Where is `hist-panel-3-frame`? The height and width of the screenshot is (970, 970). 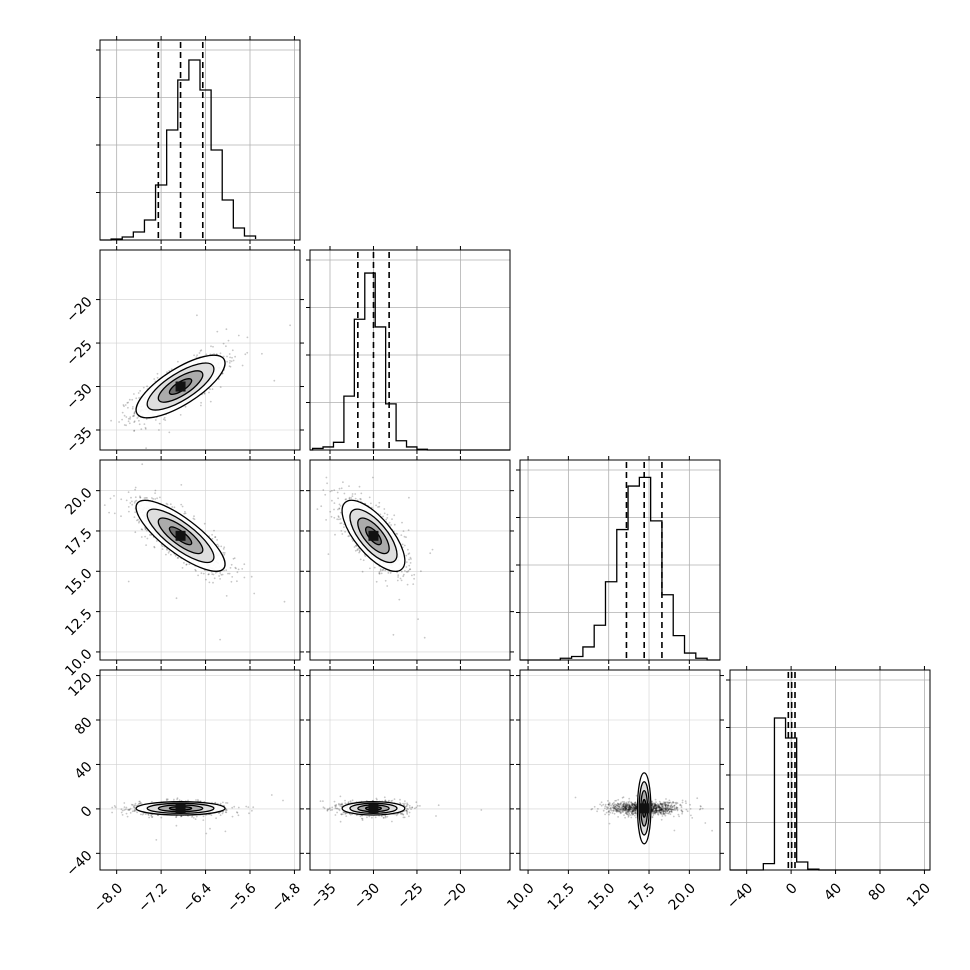 hist-panel-3-frame is located at coordinates (830, 770).